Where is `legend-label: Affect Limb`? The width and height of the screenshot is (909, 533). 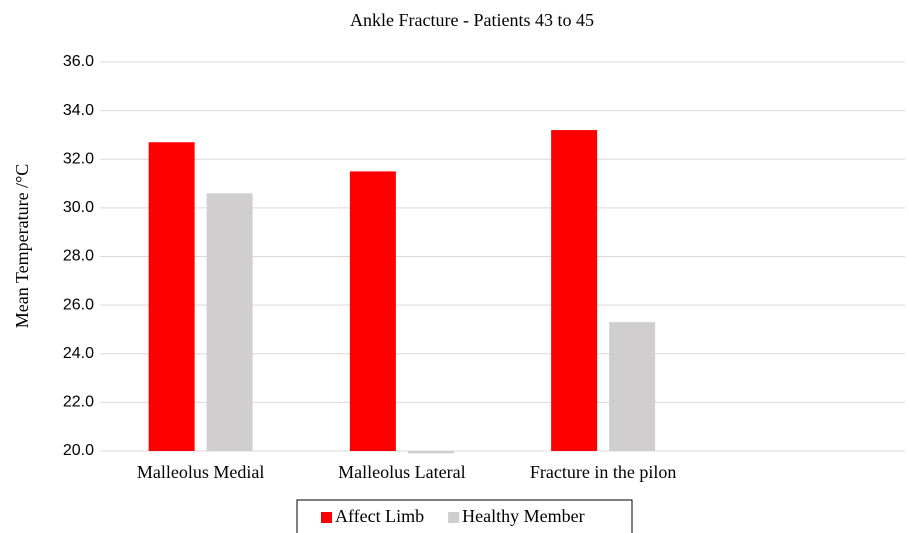 legend-label: Affect Limb is located at coordinates (379, 516).